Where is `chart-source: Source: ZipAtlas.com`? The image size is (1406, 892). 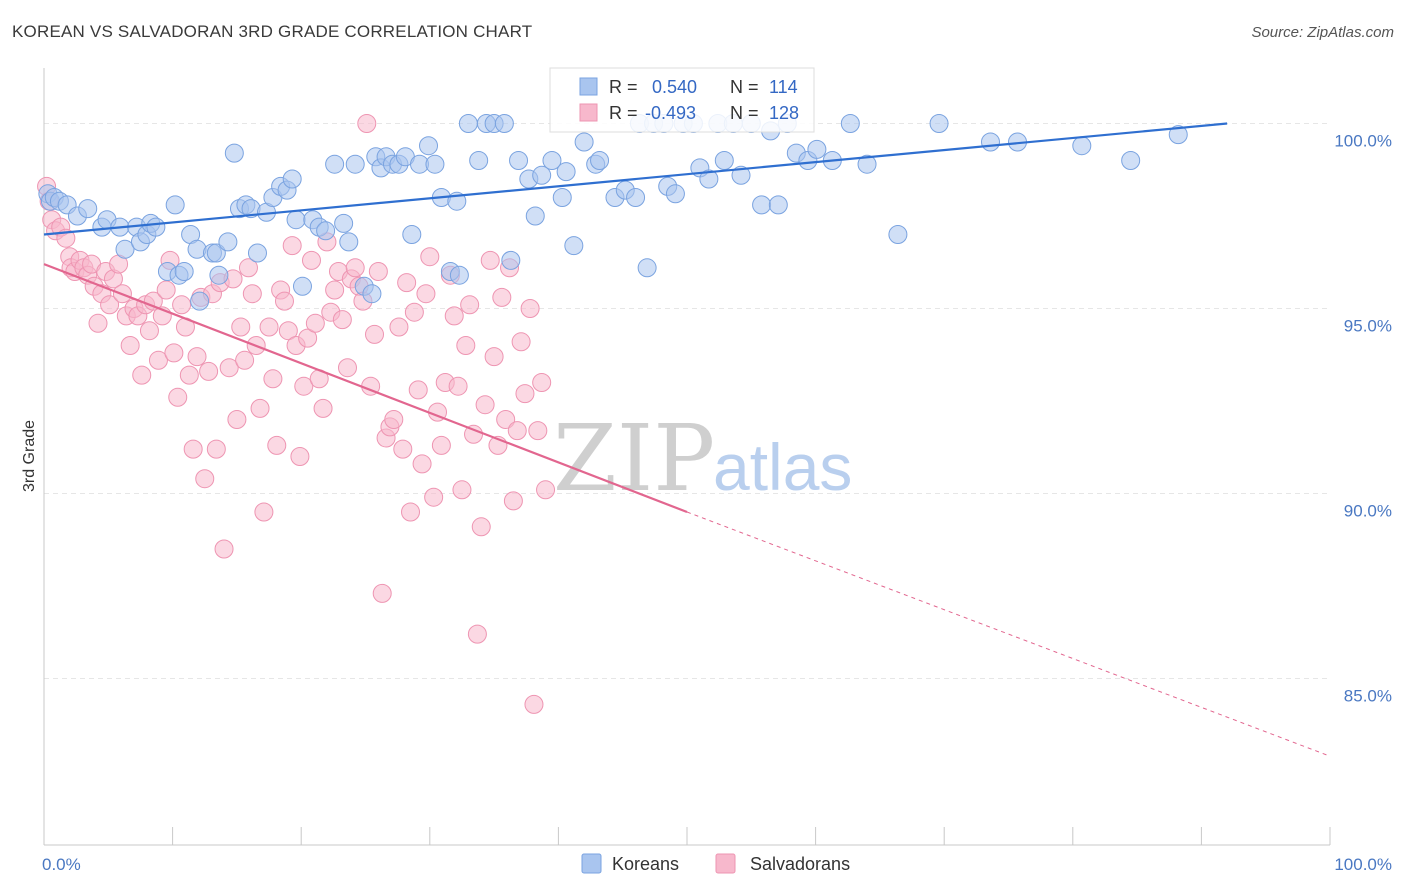 chart-source: Source: ZipAtlas.com is located at coordinates (1322, 32).